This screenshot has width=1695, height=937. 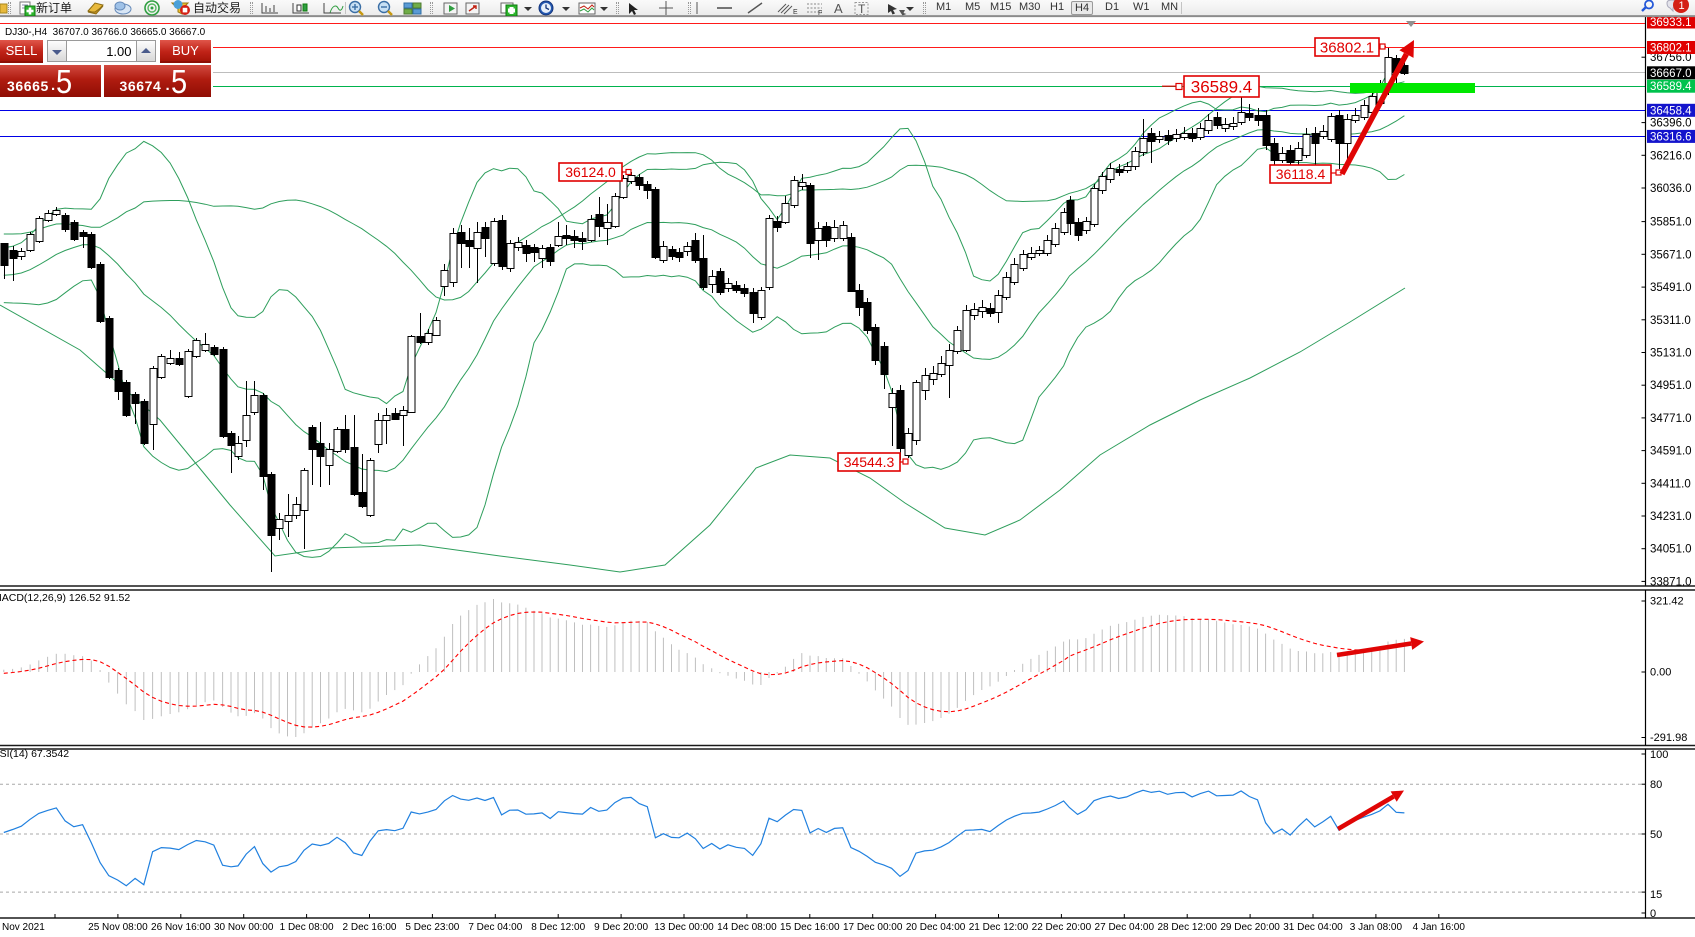 I want to click on svg-text: 22 Dec 20:00, so click(x=1062, y=927).